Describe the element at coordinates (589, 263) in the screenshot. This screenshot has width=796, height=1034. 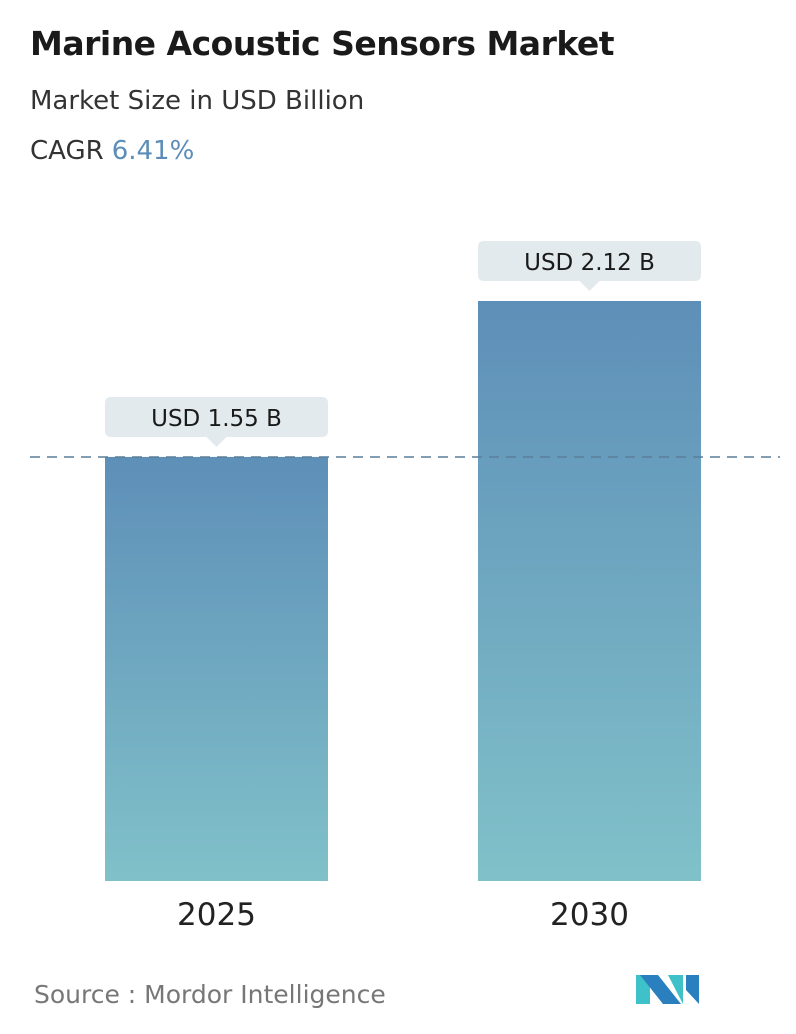
I see `data-label: USD 2.12 B` at that location.